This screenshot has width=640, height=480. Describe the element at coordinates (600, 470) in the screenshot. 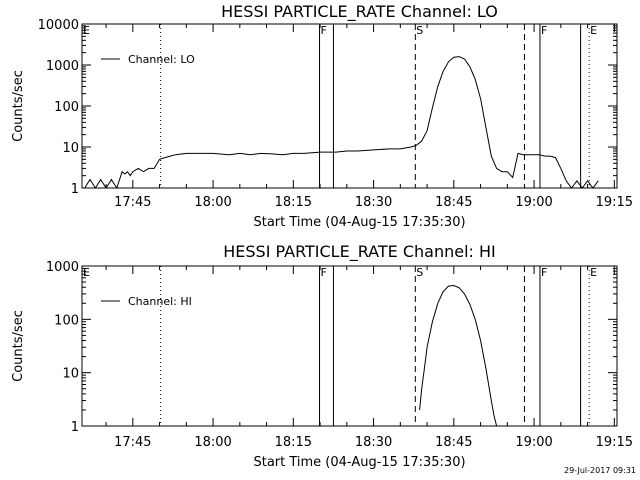

I see `footer-timestamp: 29-Jul-2017 09:31` at that location.